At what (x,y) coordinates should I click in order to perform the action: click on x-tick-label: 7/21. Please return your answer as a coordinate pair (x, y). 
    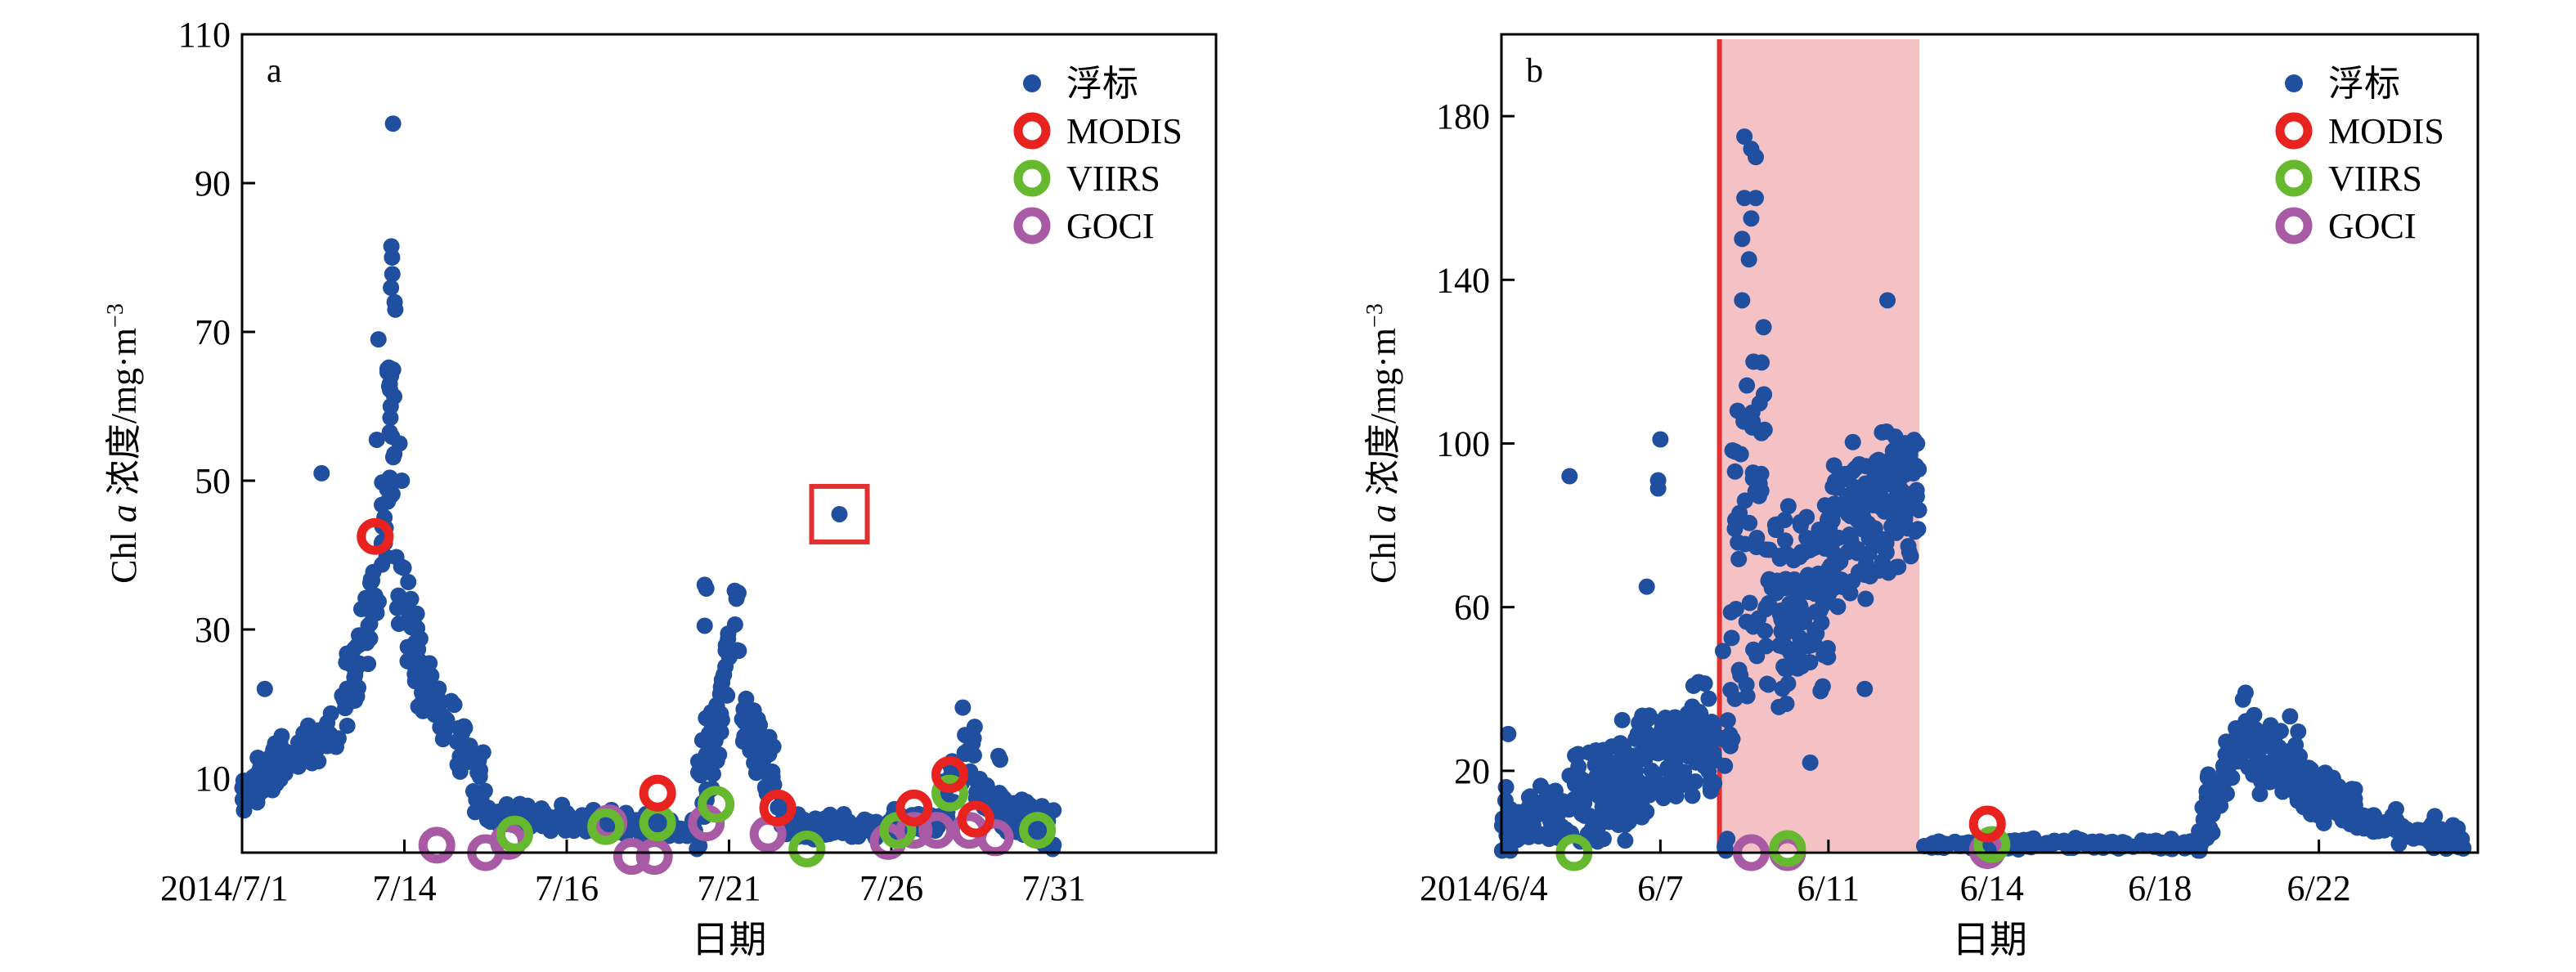
    Looking at the image, I should click on (729, 888).